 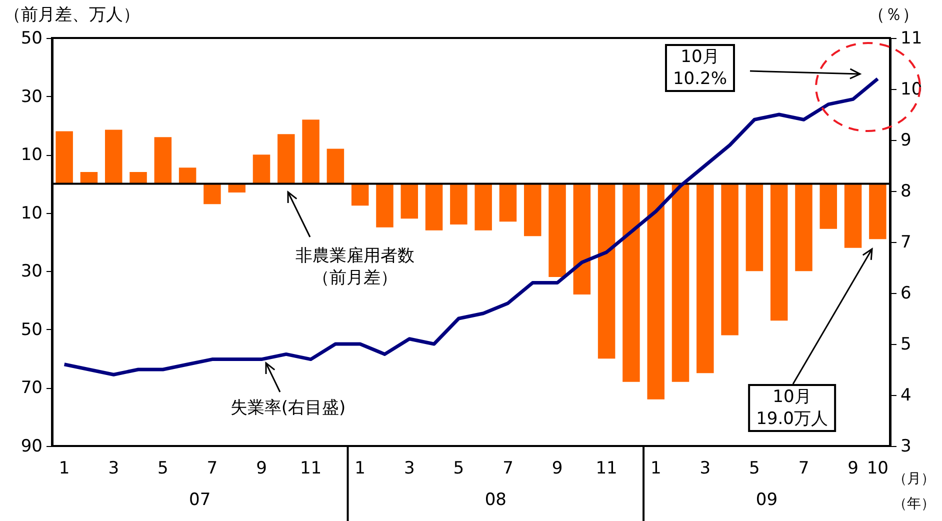 What do you see at coordinates (914, 479) in the screenshot?
I see `x-axis-title: （月）` at bounding box center [914, 479].